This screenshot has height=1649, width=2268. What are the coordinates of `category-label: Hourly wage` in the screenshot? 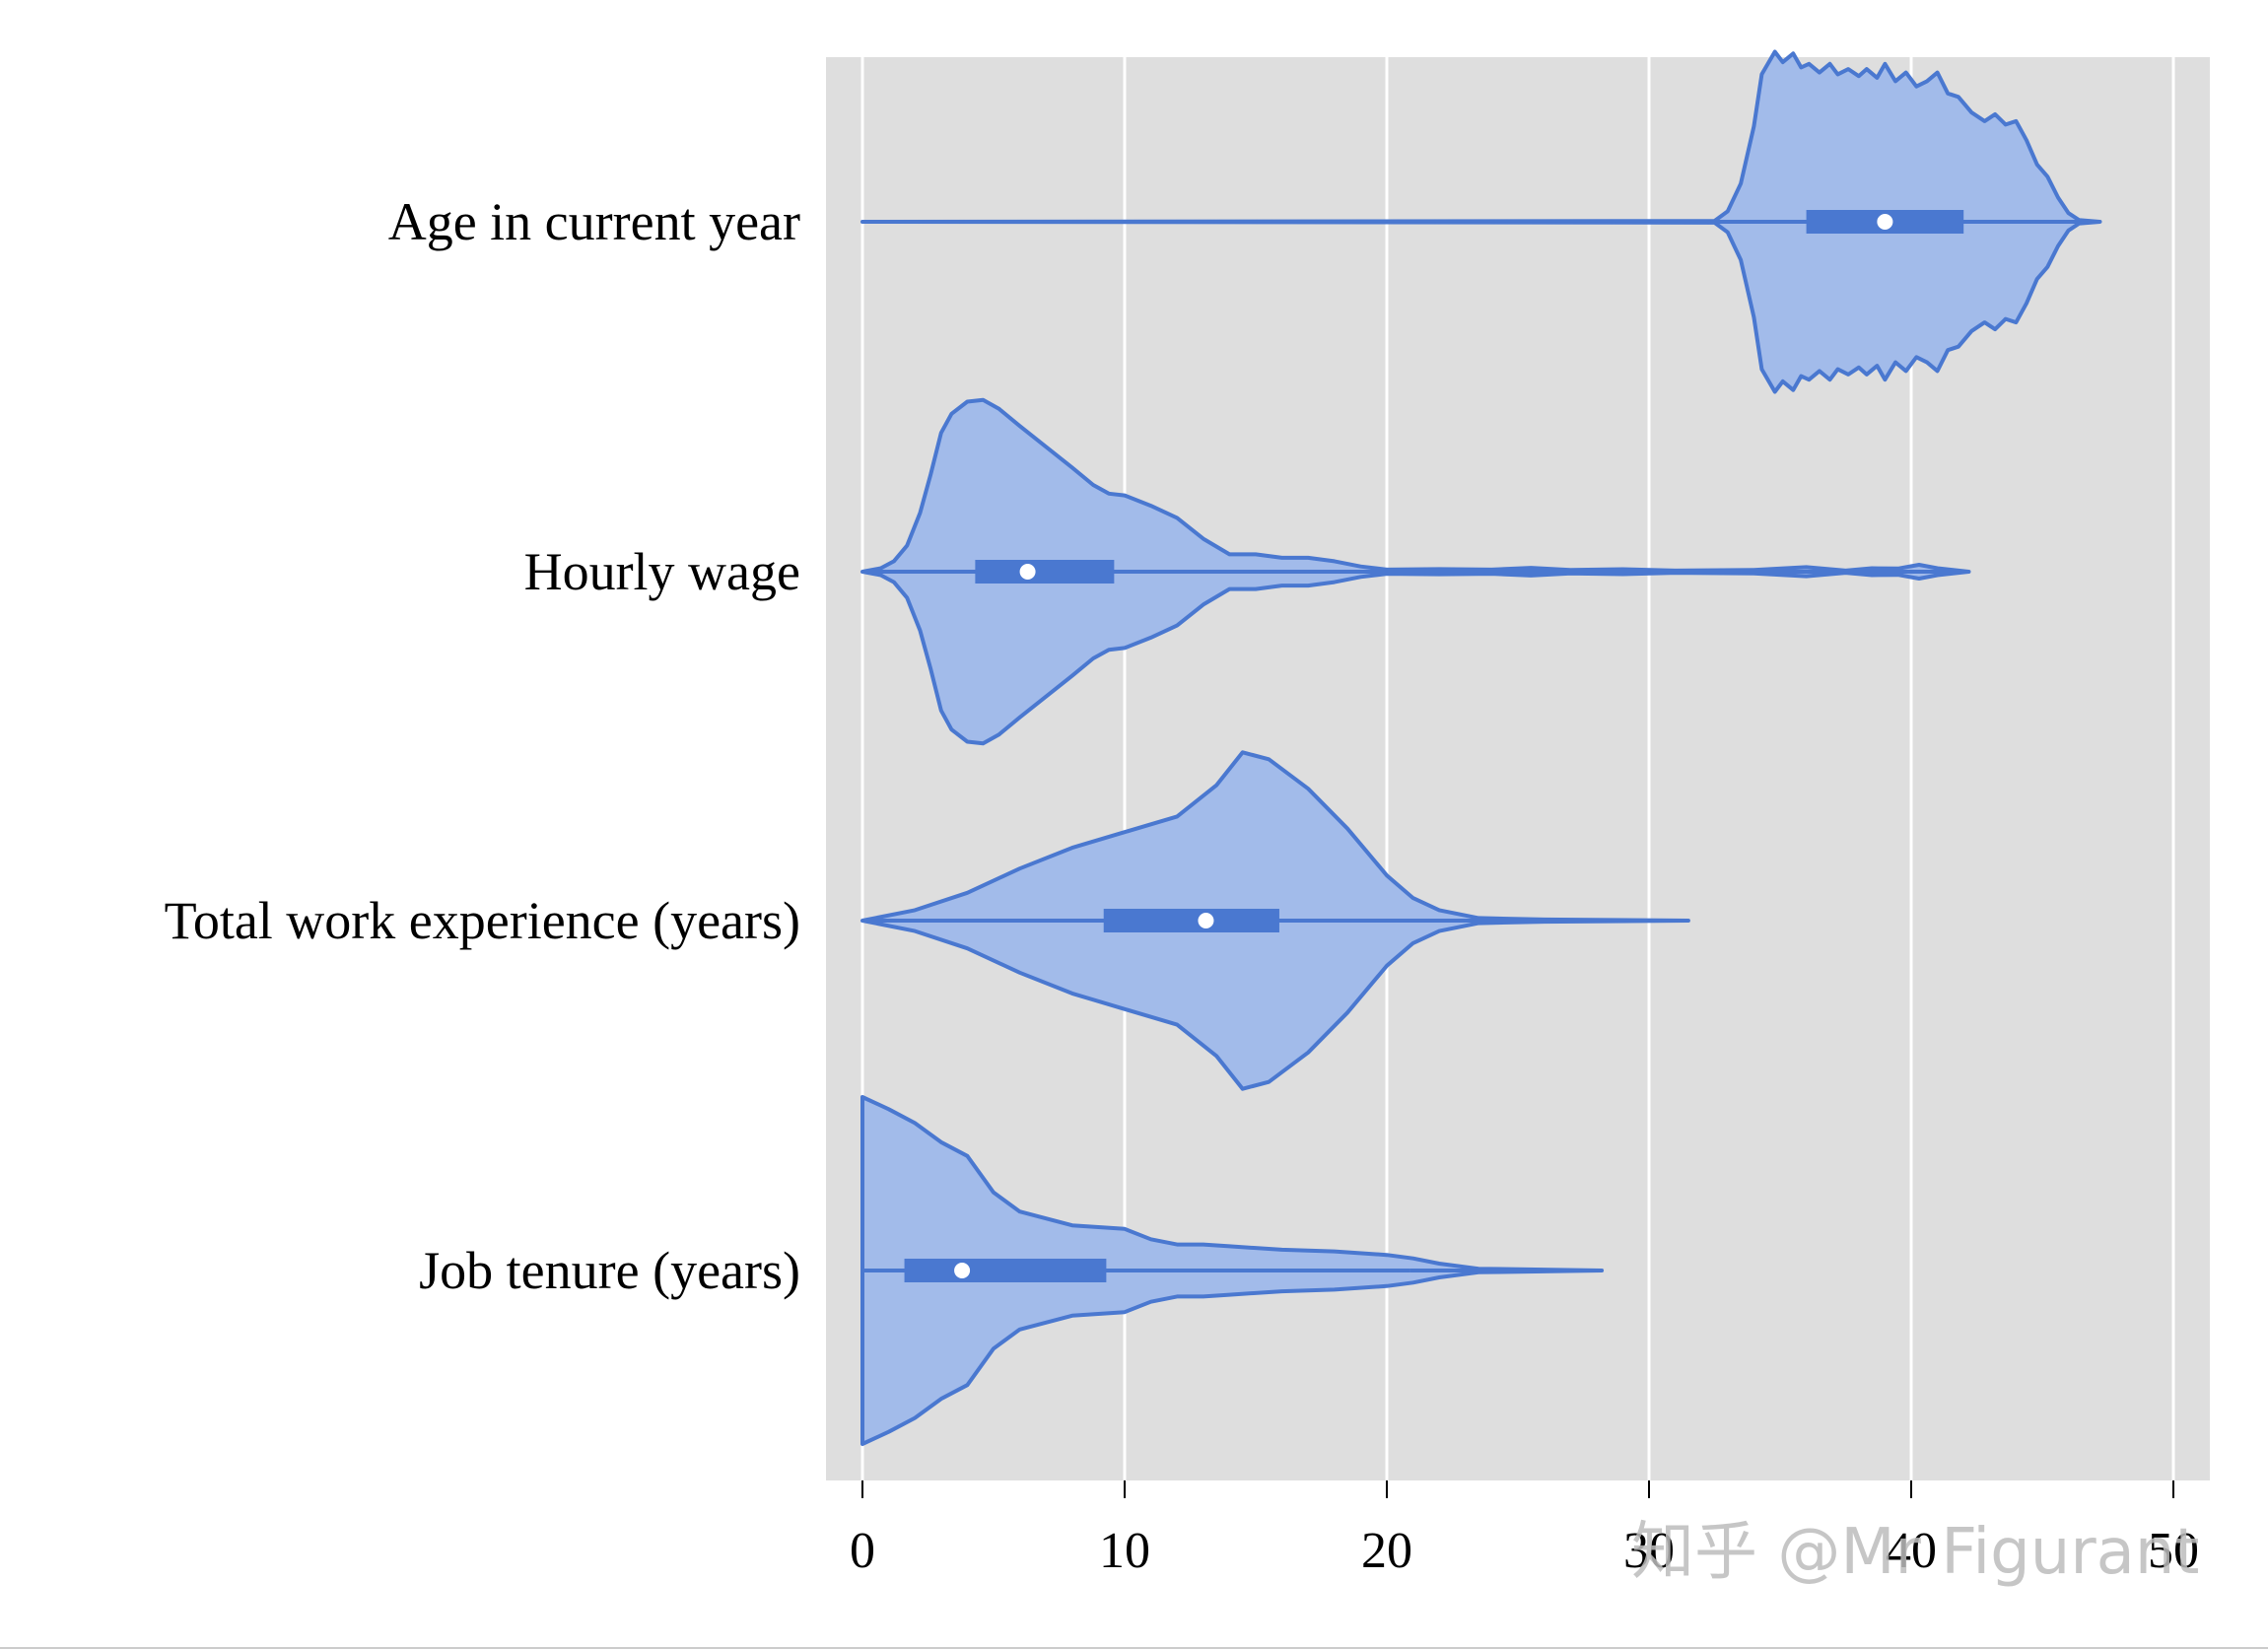 It's located at (662, 571).